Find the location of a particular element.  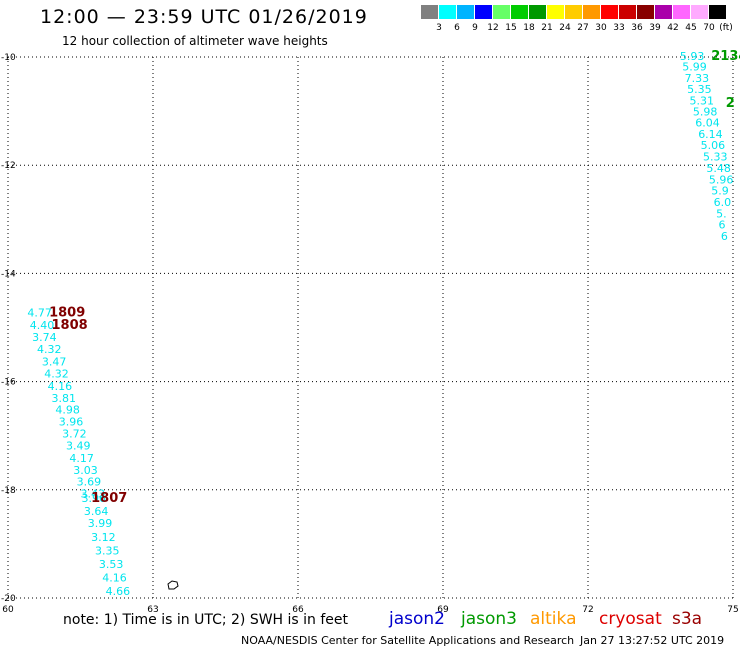

swh-data-label: 3.12 is located at coordinates (103, 537).